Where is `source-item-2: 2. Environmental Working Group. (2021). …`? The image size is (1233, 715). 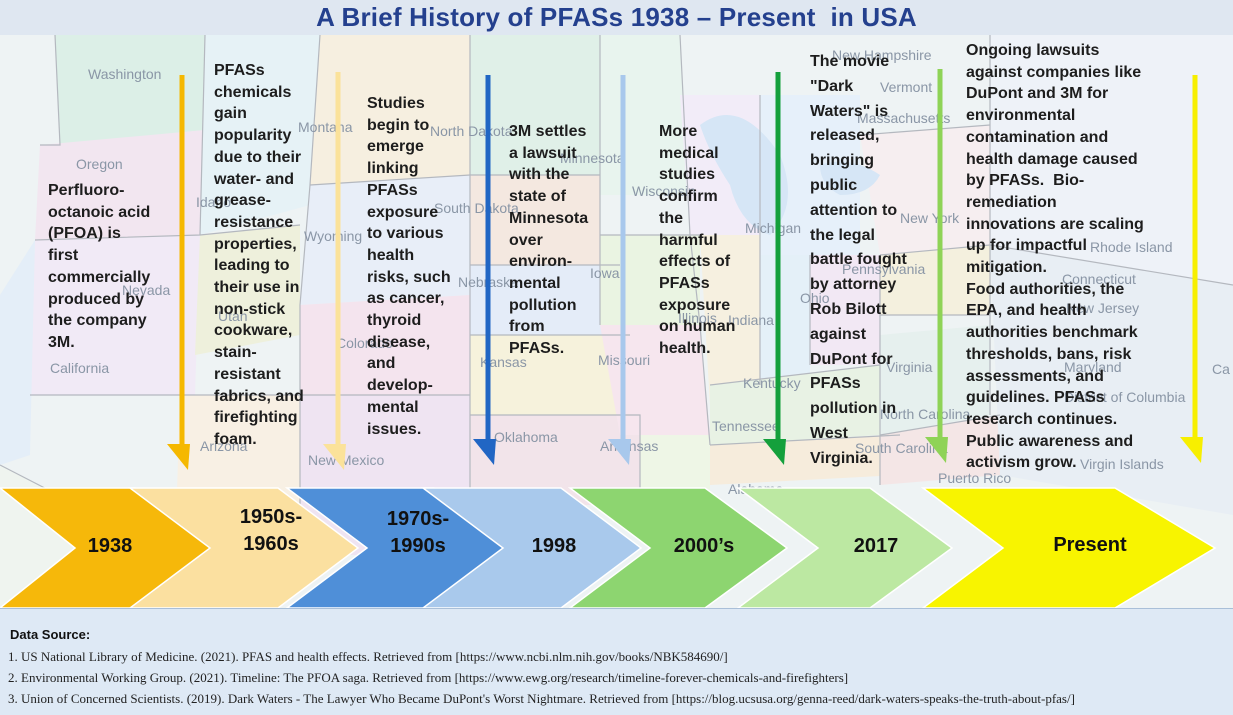 source-item-2: 2. Environmental Working Group. (2021). … is located at coordinates (428, 677).